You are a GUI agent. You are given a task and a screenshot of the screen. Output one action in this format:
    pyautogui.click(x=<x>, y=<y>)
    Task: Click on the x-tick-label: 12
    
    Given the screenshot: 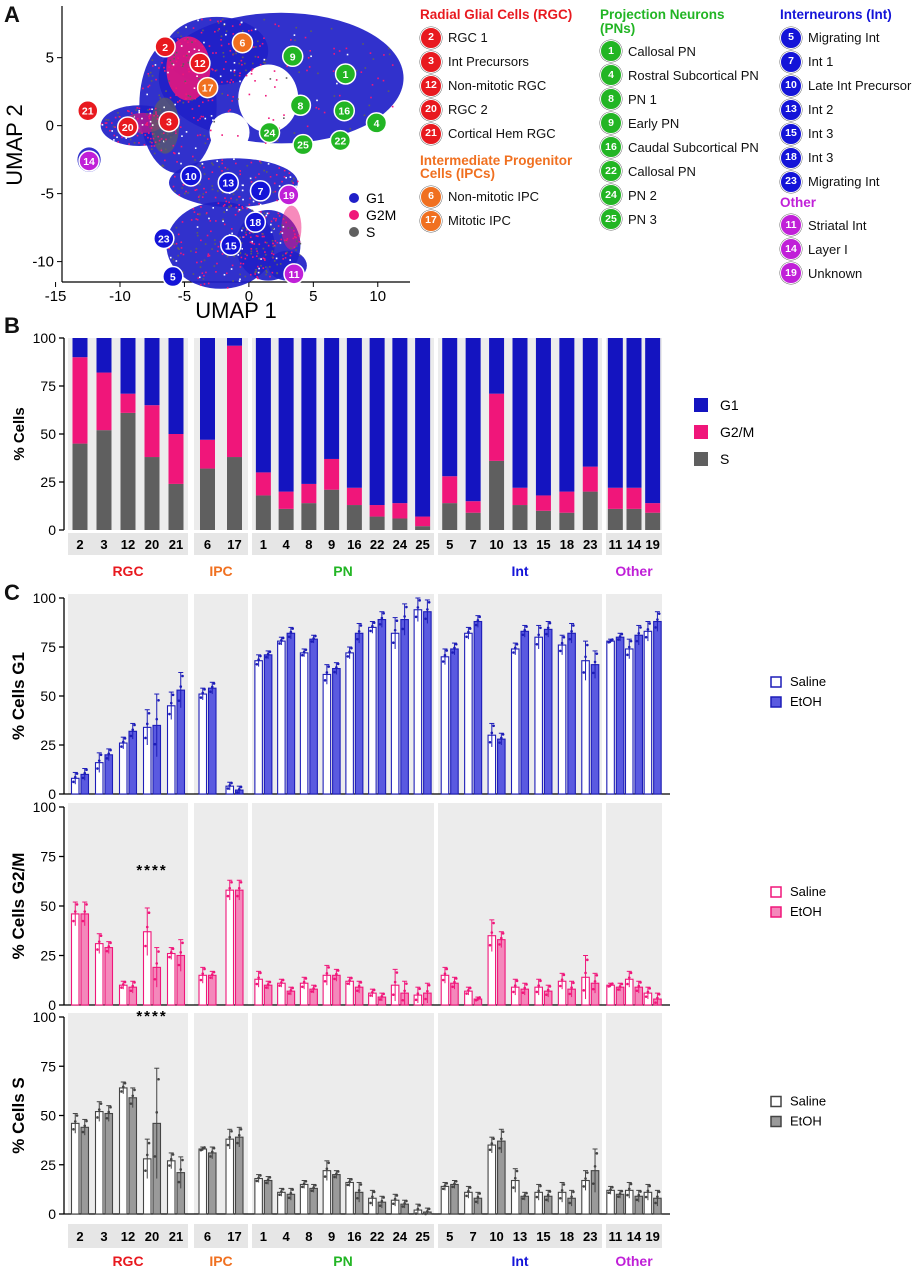 What is the action you would take?
    pyautogui.click(x=128, y=1236)
    